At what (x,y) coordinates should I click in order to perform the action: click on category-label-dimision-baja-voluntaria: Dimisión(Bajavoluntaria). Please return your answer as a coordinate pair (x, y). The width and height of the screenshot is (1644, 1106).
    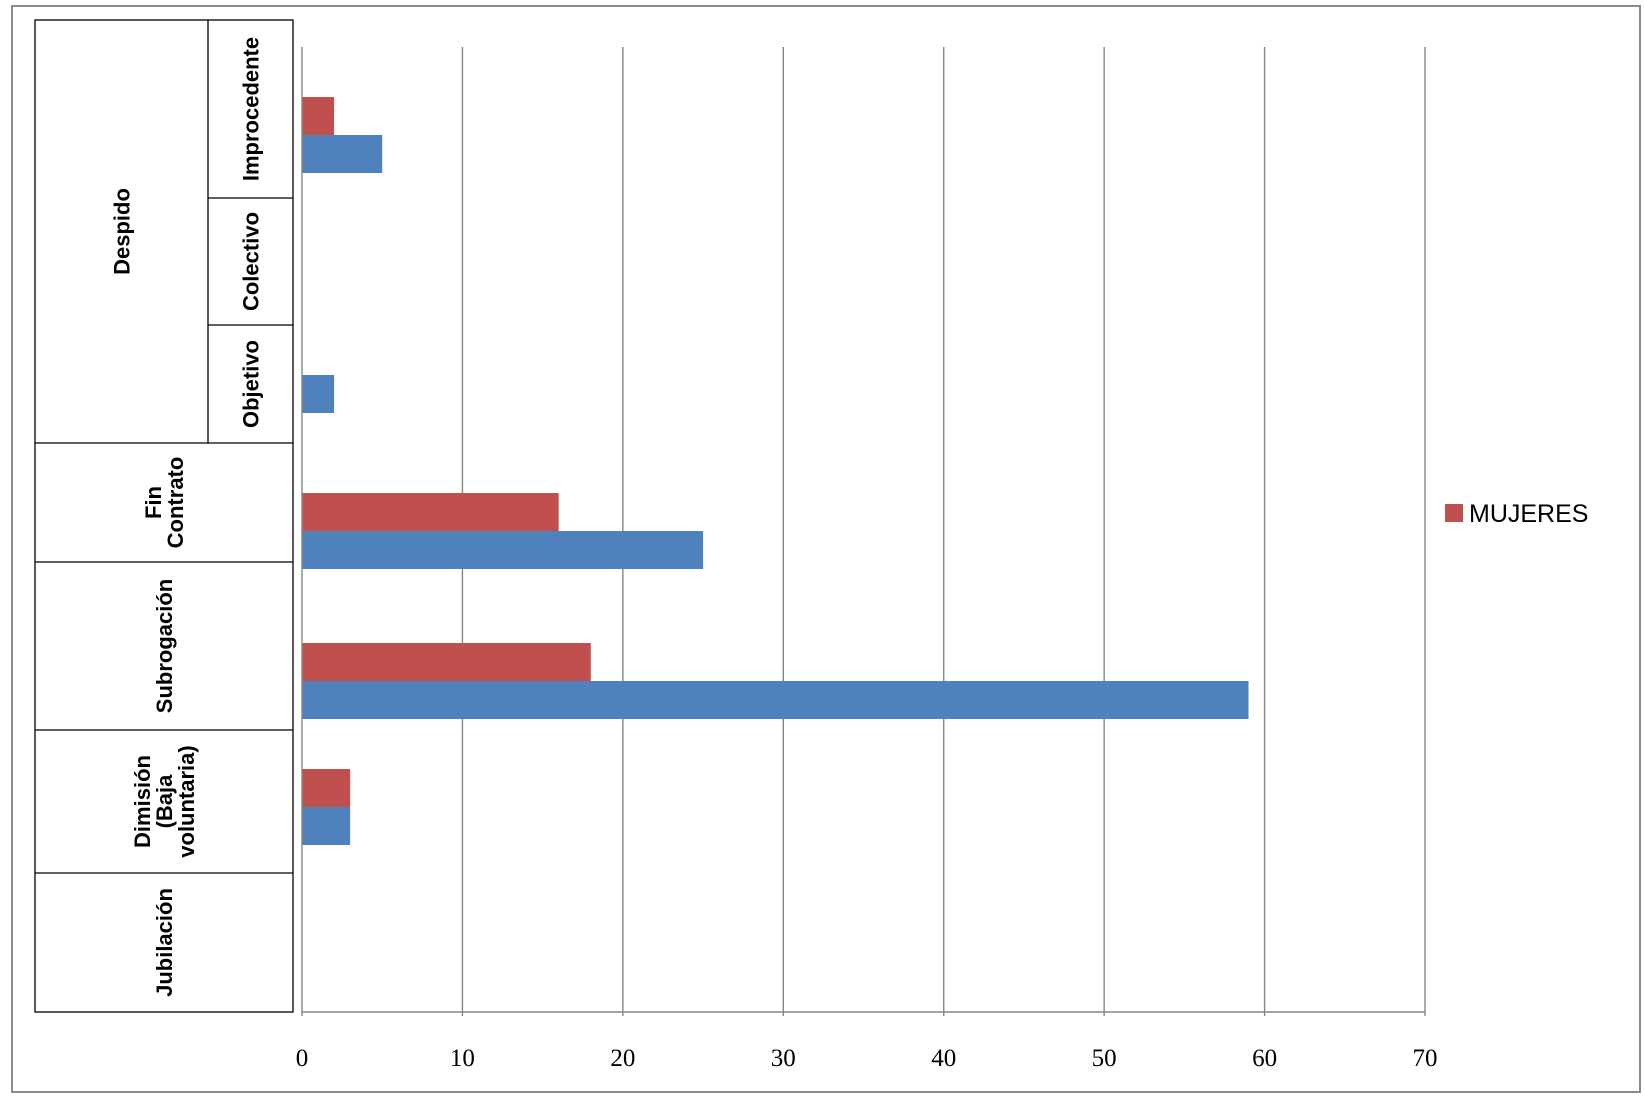
    Looking at the image, I should click on (164, 801).